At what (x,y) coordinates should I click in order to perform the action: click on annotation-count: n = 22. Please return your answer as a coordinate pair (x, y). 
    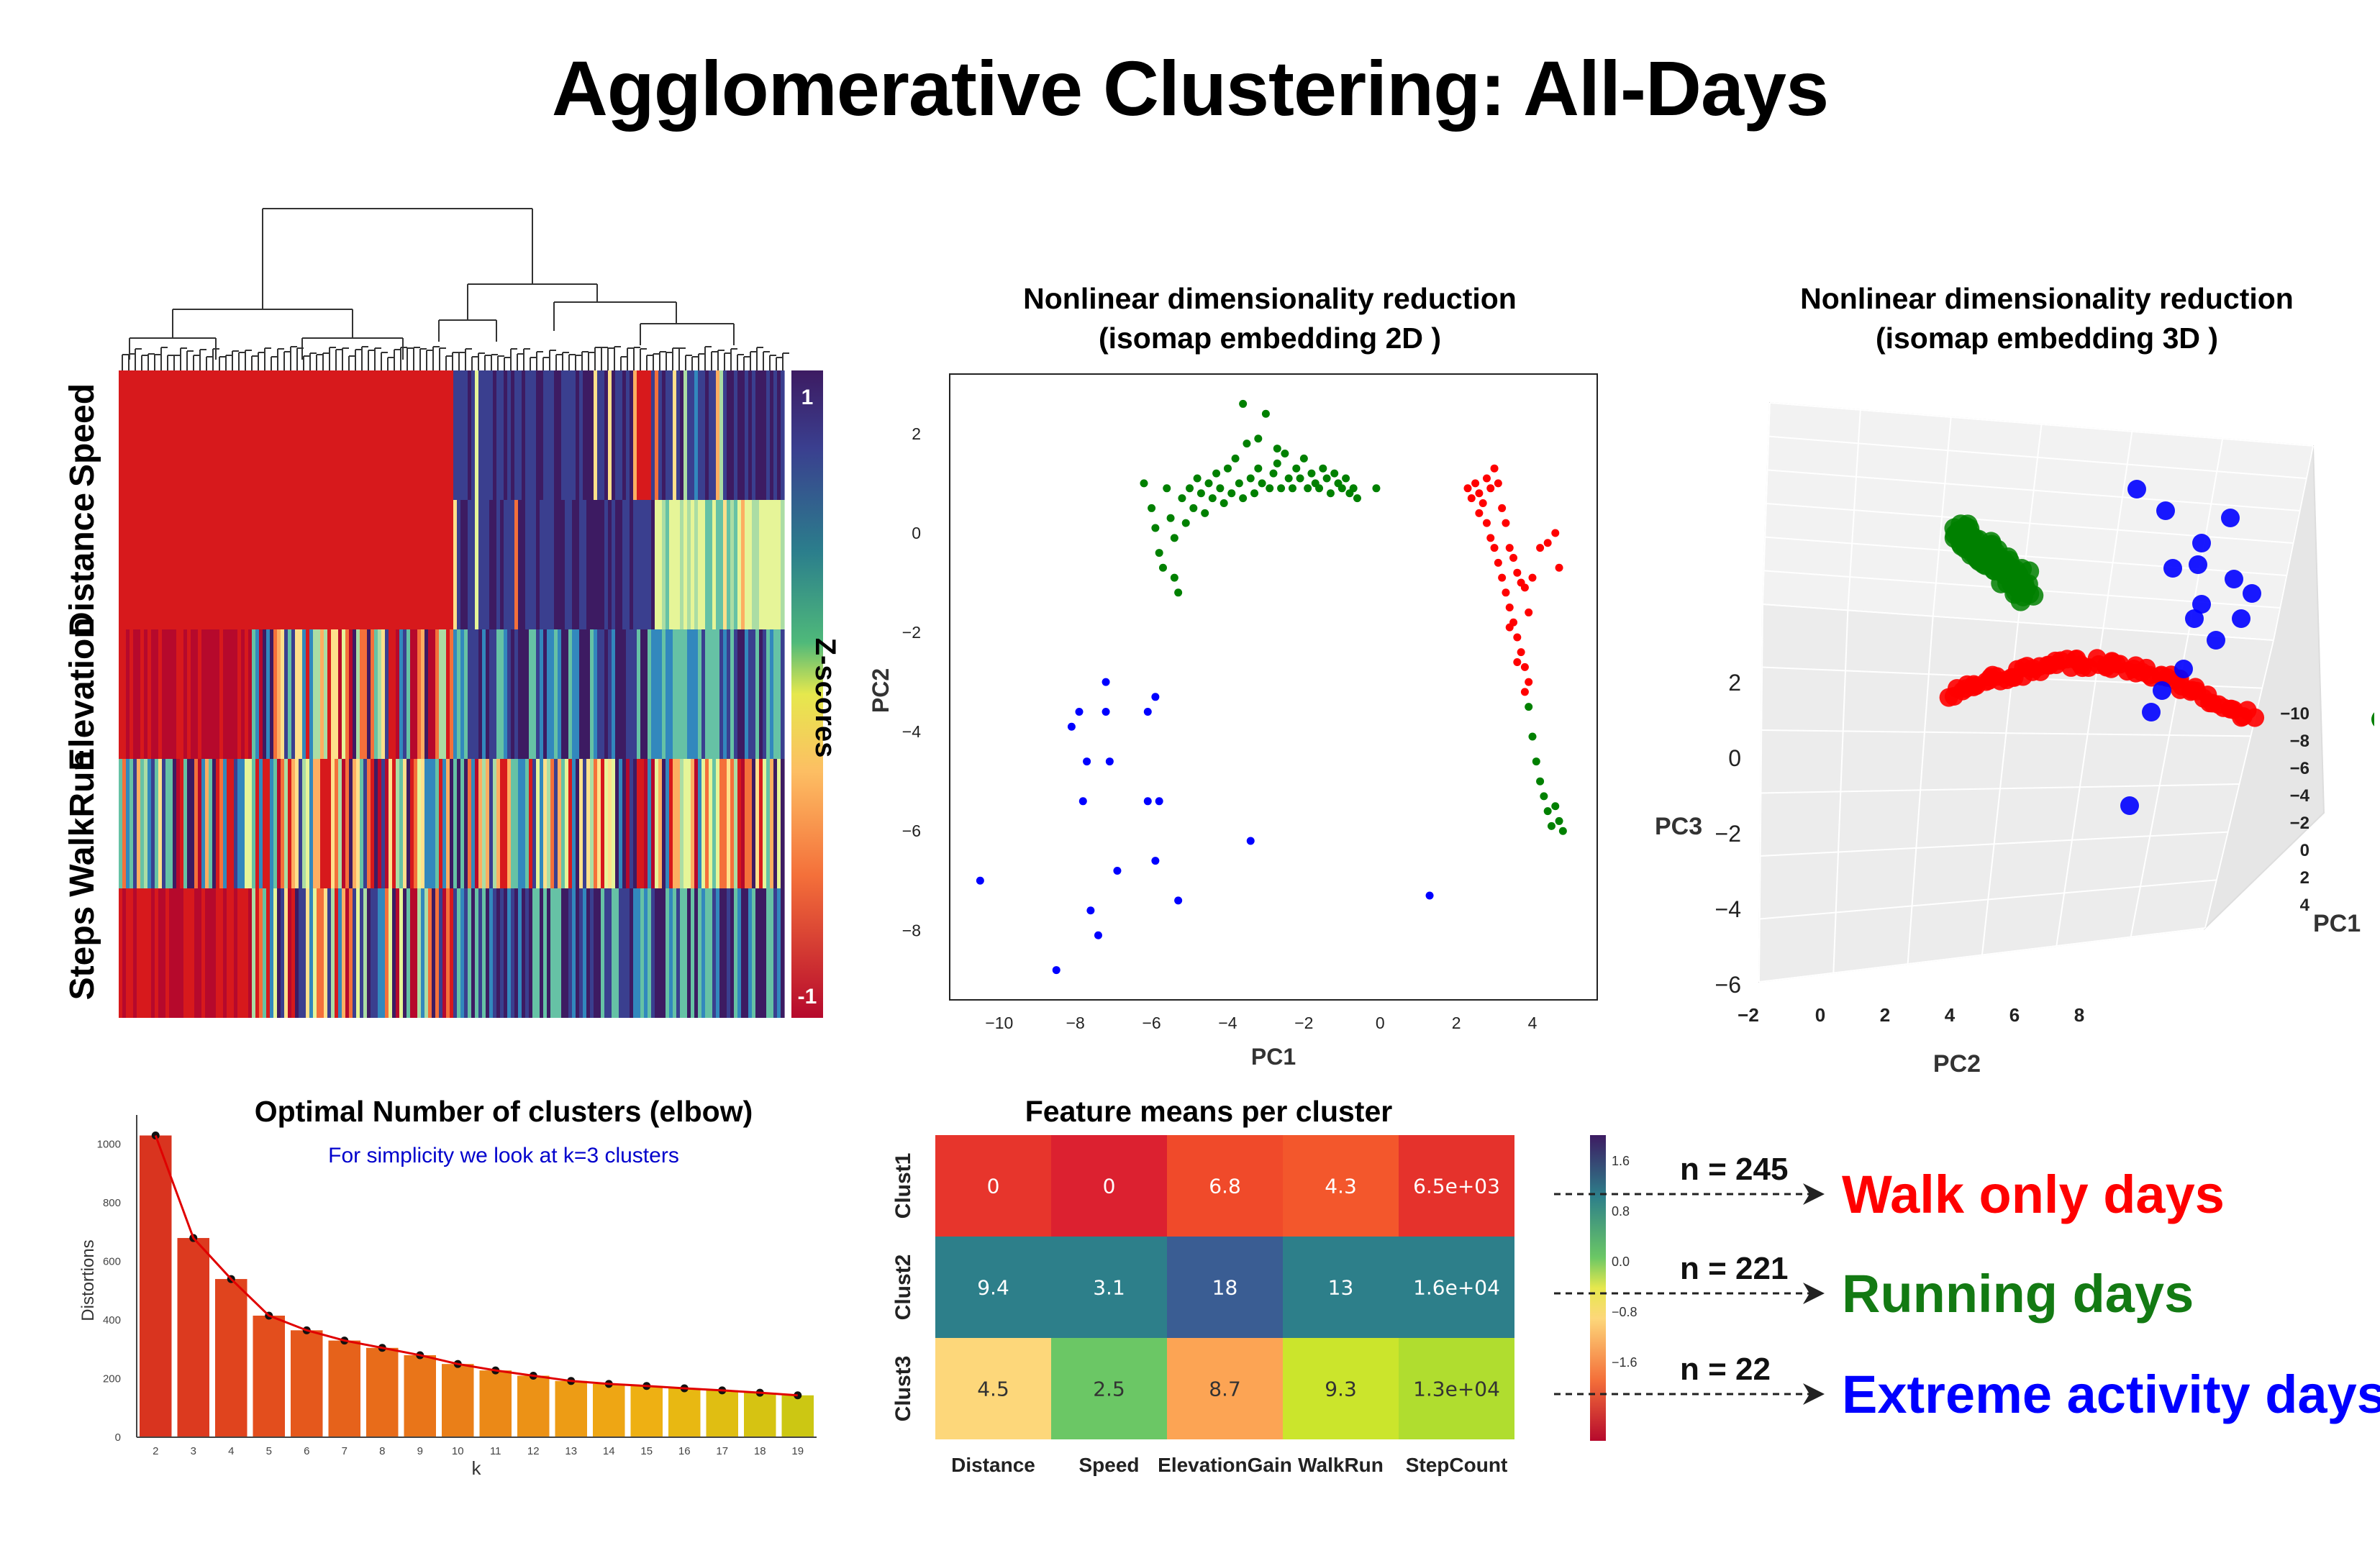
    Looking at the image, I should click on (1725, 1369).